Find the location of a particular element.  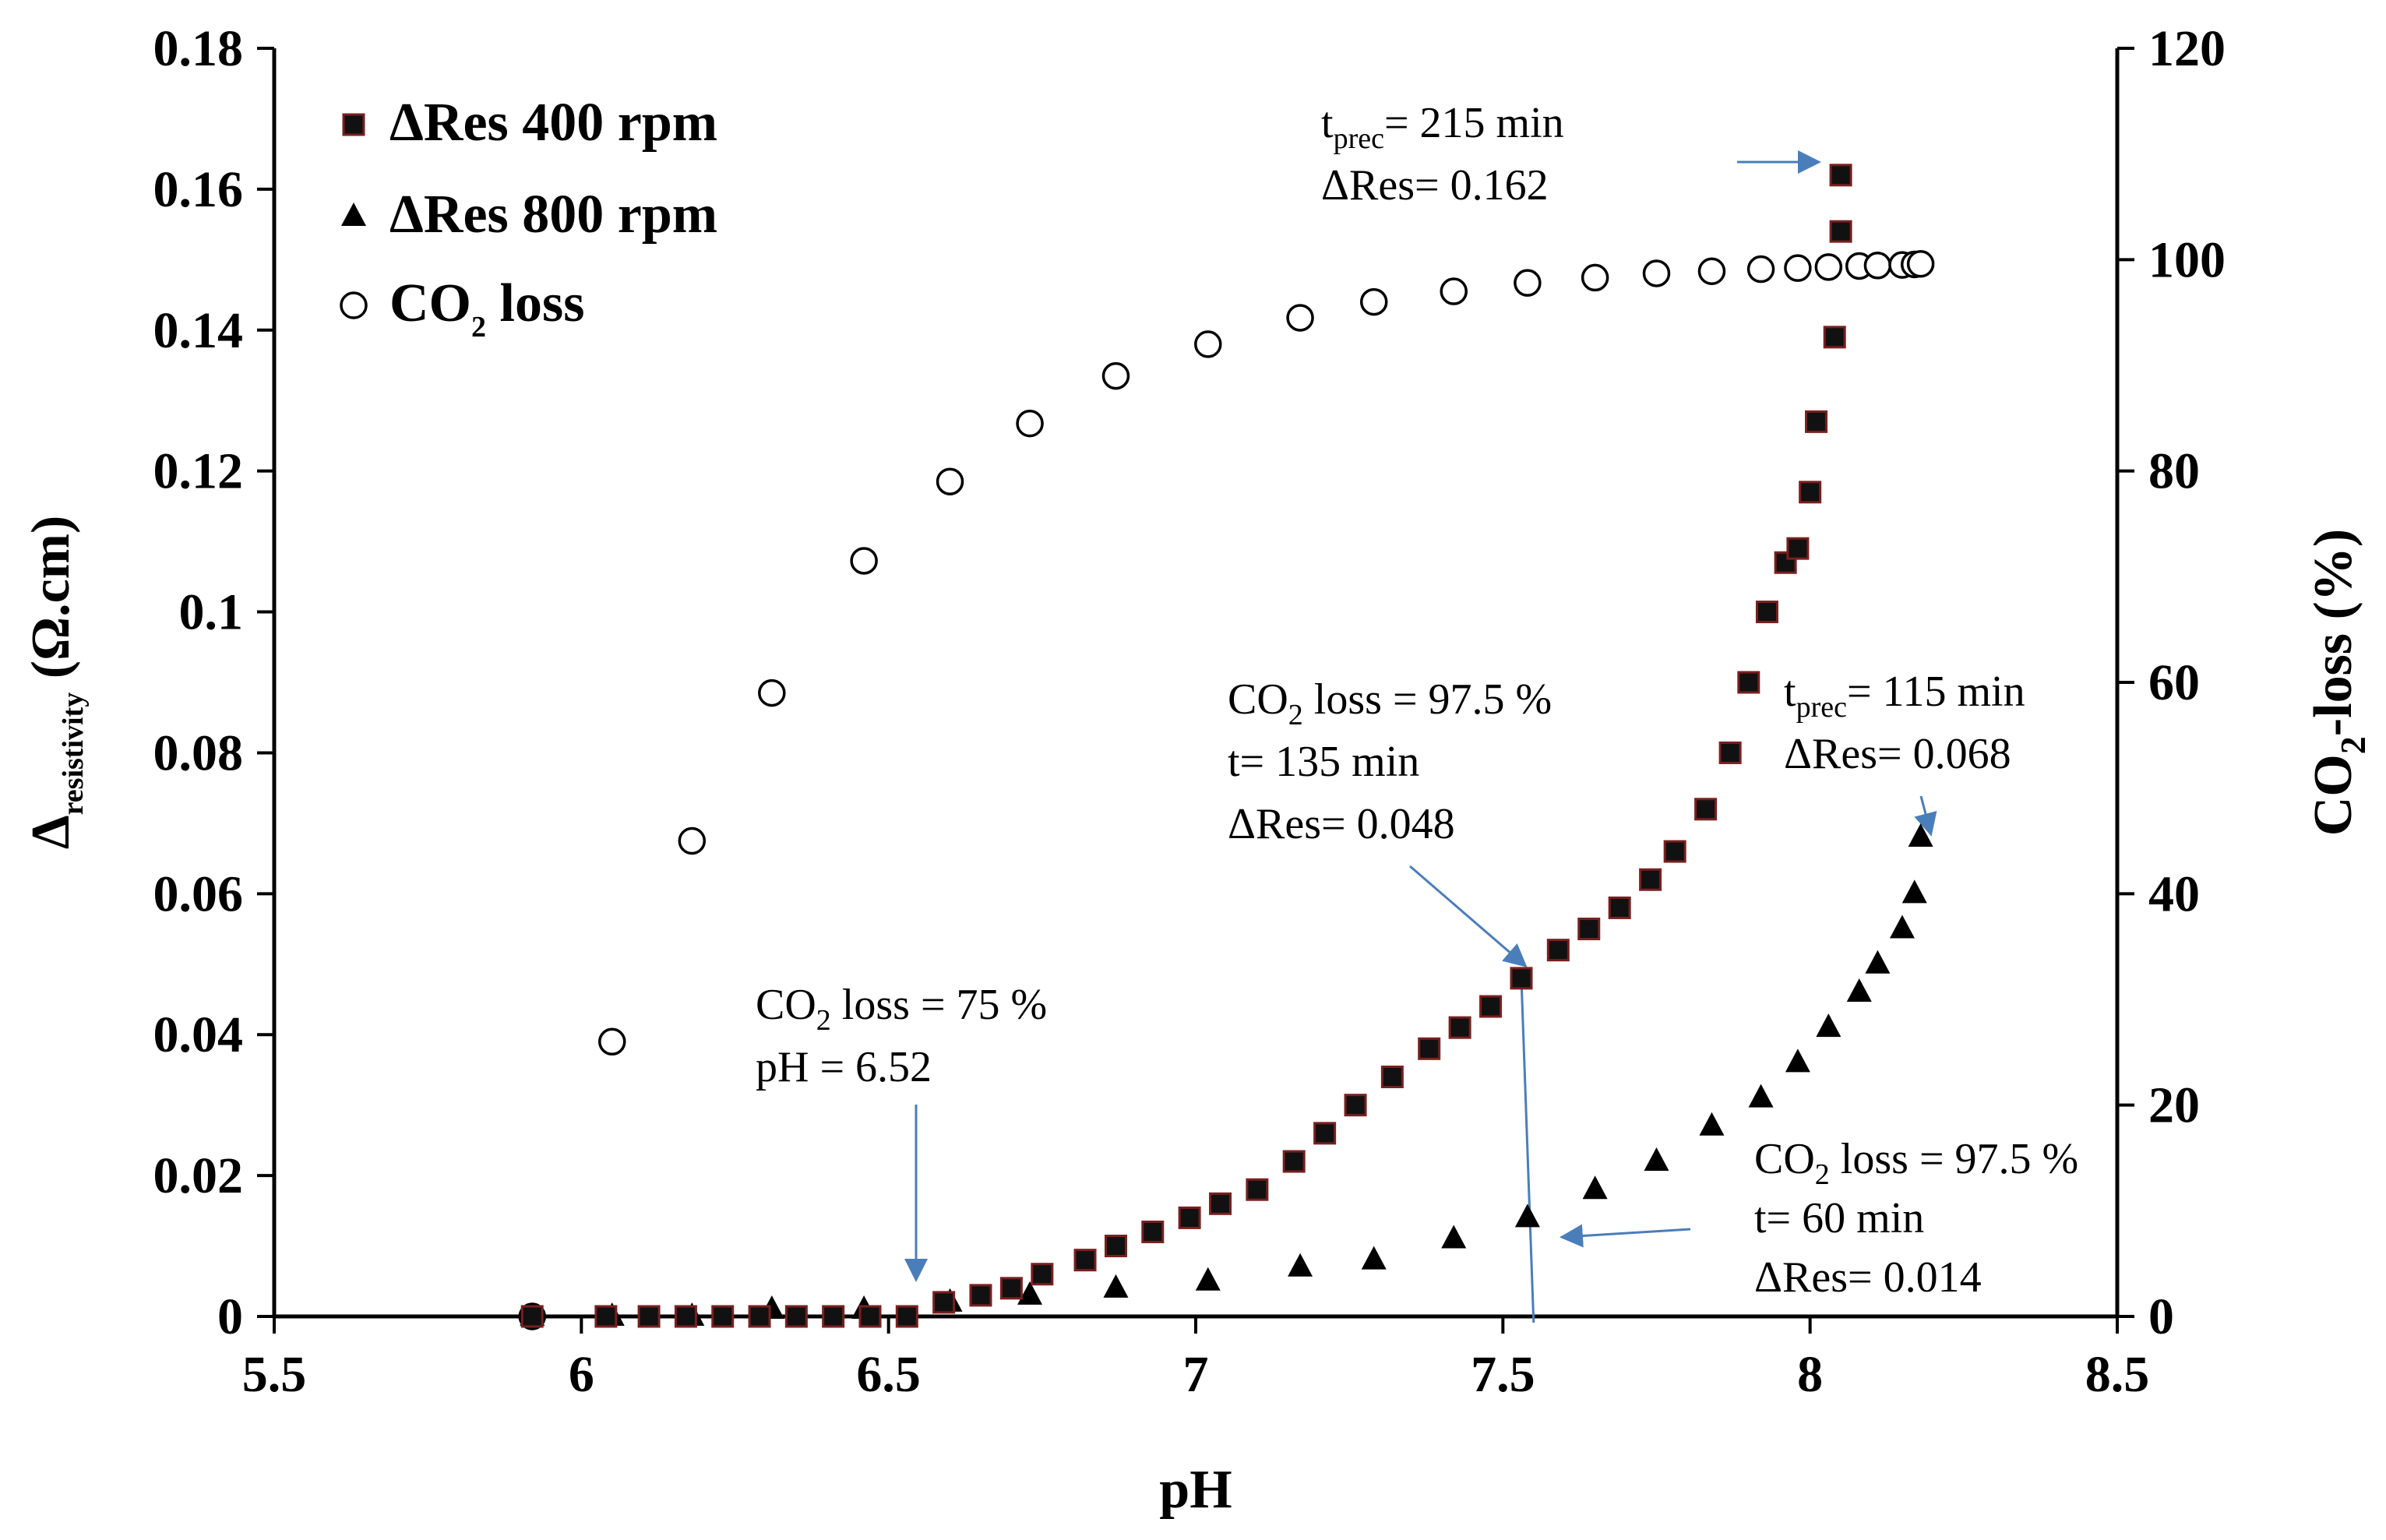

annotation-line: tprec= 215 min is located at coordinates (1442, 127).